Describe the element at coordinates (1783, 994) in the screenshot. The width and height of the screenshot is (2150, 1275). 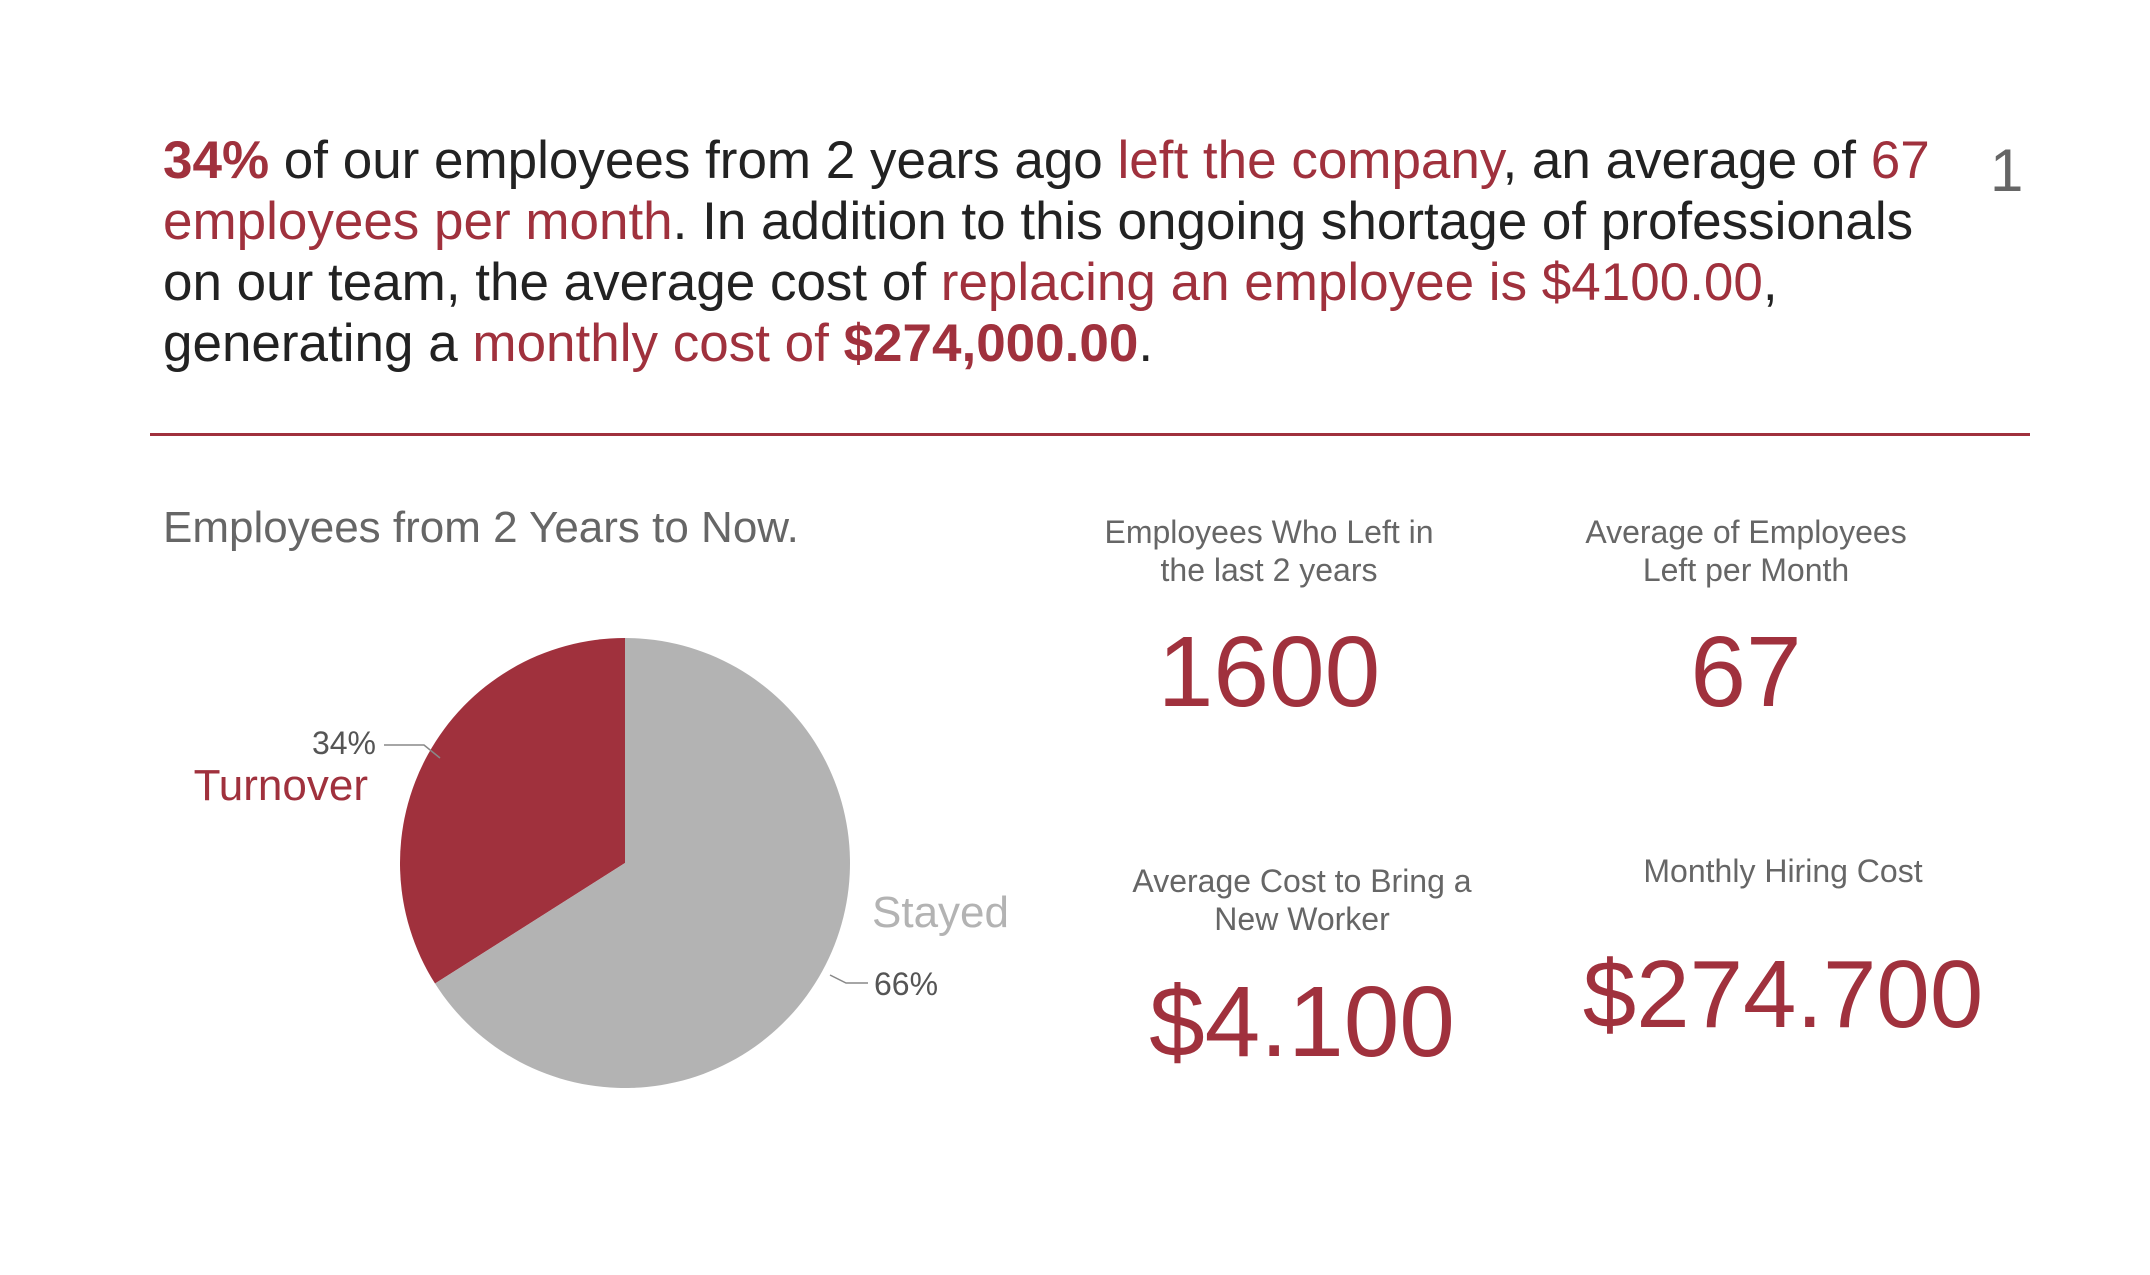
I see `kpi-monthly-cost-value: $274.700` at that location.